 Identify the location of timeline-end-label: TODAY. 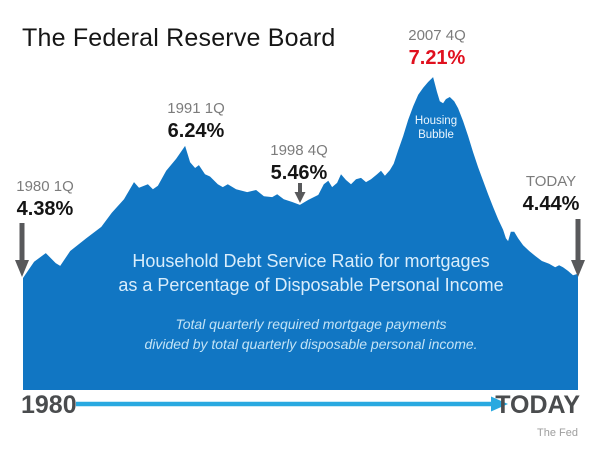
(537, 405).